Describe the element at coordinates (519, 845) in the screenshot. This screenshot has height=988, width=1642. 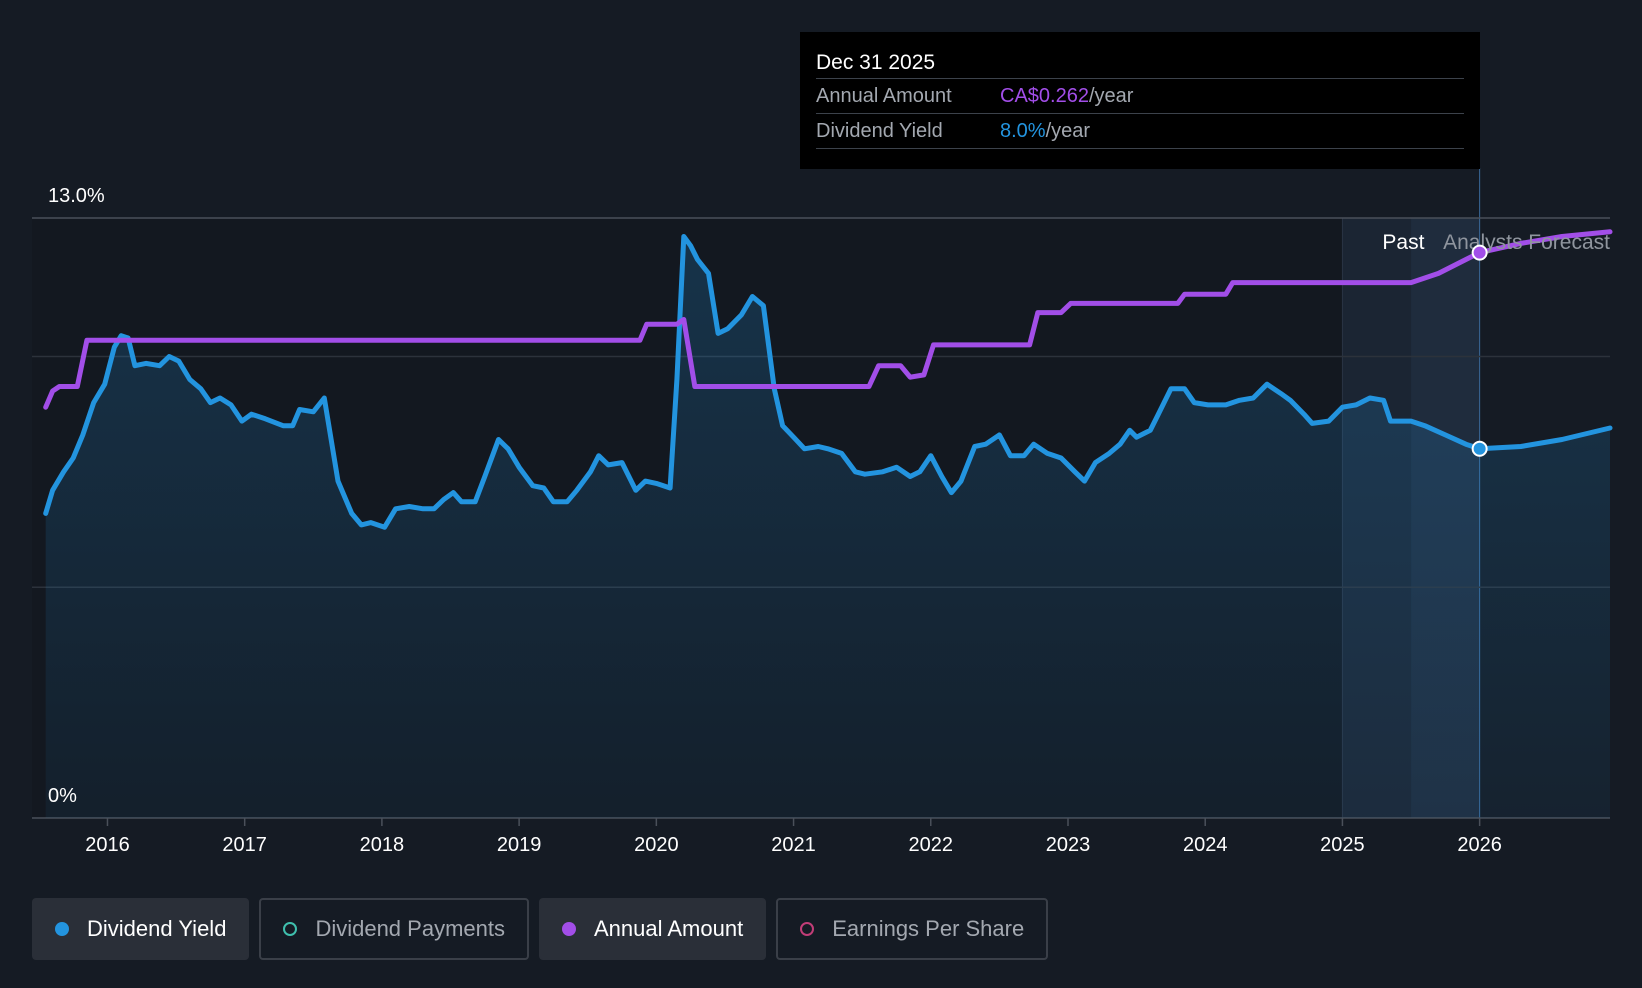
I see `x-tick-label: 2019` at that location.